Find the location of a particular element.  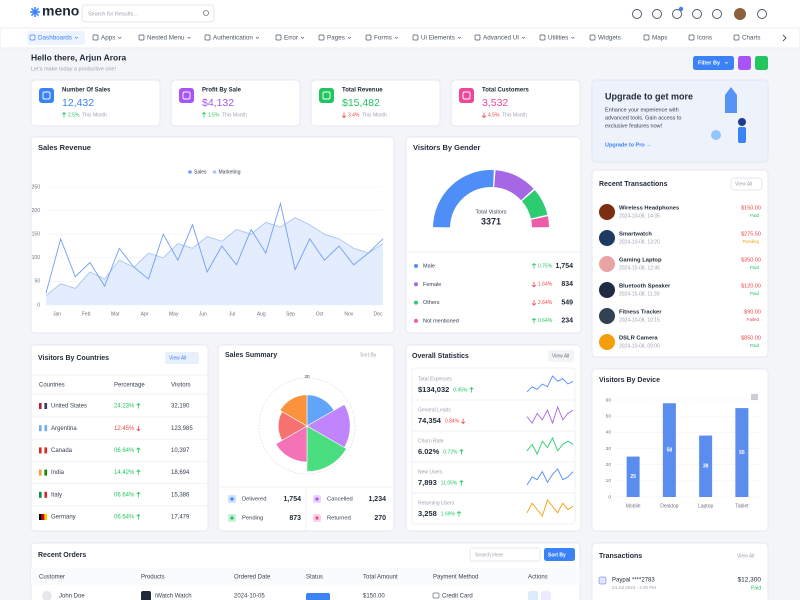

card-title: Transactions is located at coordinates (620, 556).